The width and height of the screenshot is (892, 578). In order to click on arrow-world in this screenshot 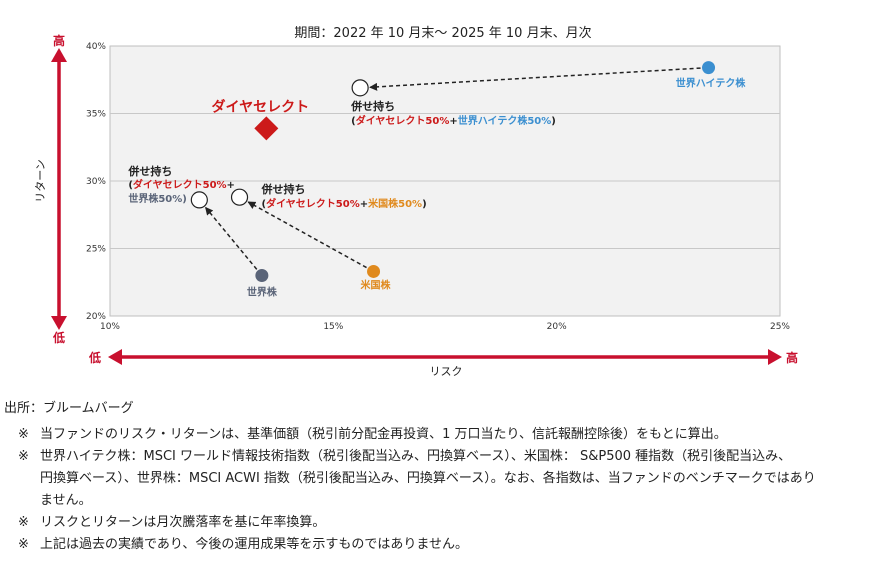, I will do `click(231, 238)`.